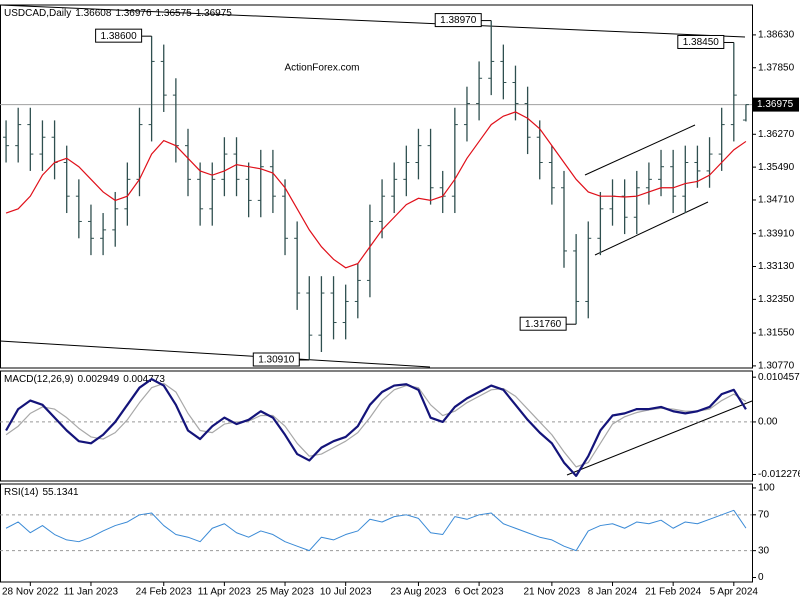 The image size is (800, 600). What do you see at coordinates (346, 592) in the screenshot?
I see `x-tick-label: 10 Jul 2023` at bounding box center [346, 592].